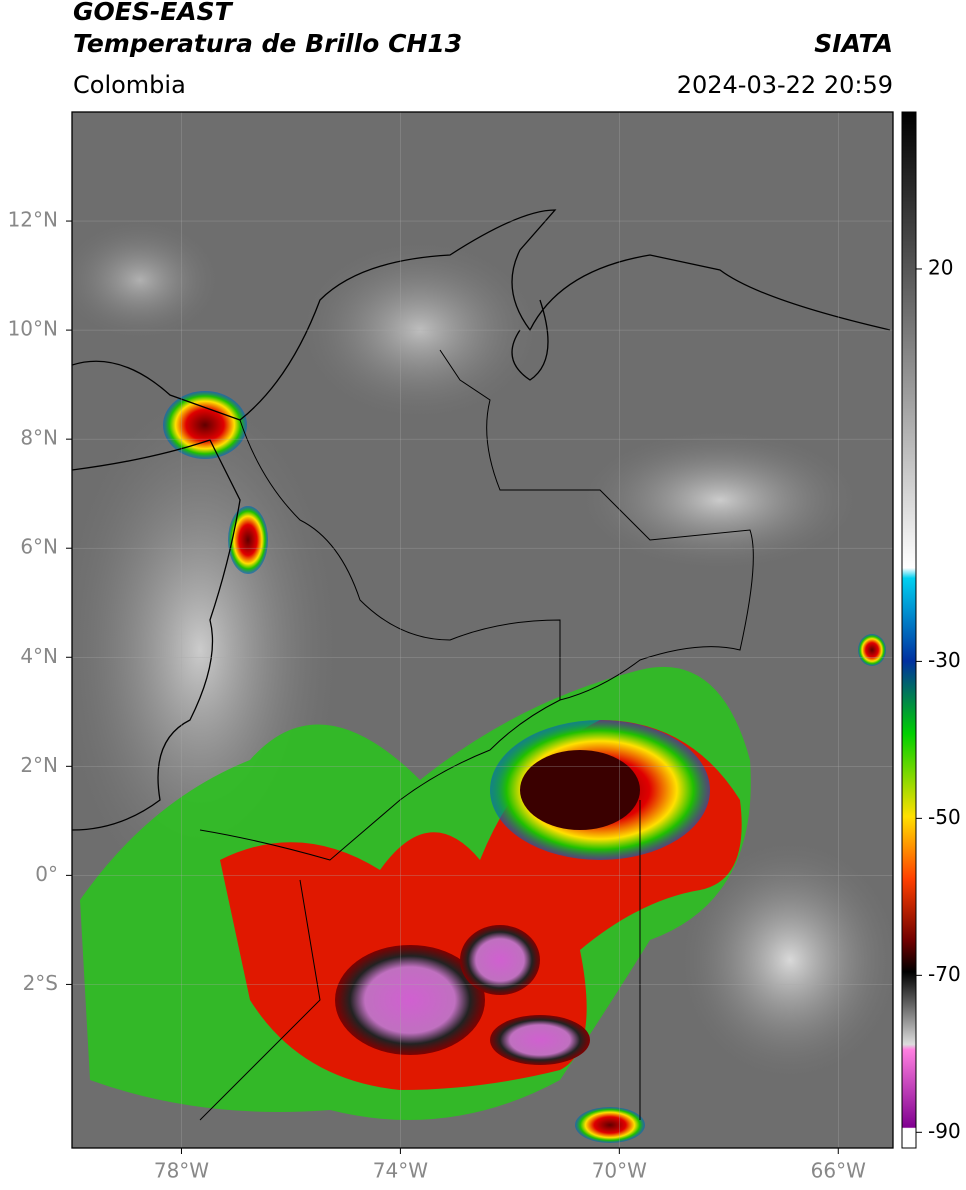  Describe the element at coordinates (46, 874) in the screenshot. I see `y-tick-label: 0°` at that location.